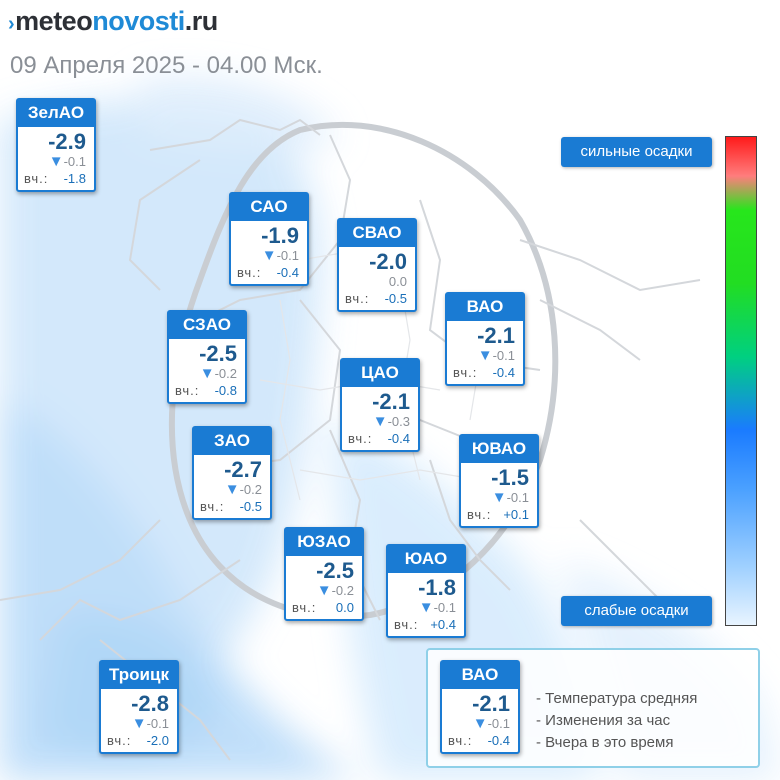 This screenshot has width=780, height=780. What do you see at coordinates (225, 390) in the screenshot?
I see `yesterday-value: -0.8` at bounding box center [225, 390].